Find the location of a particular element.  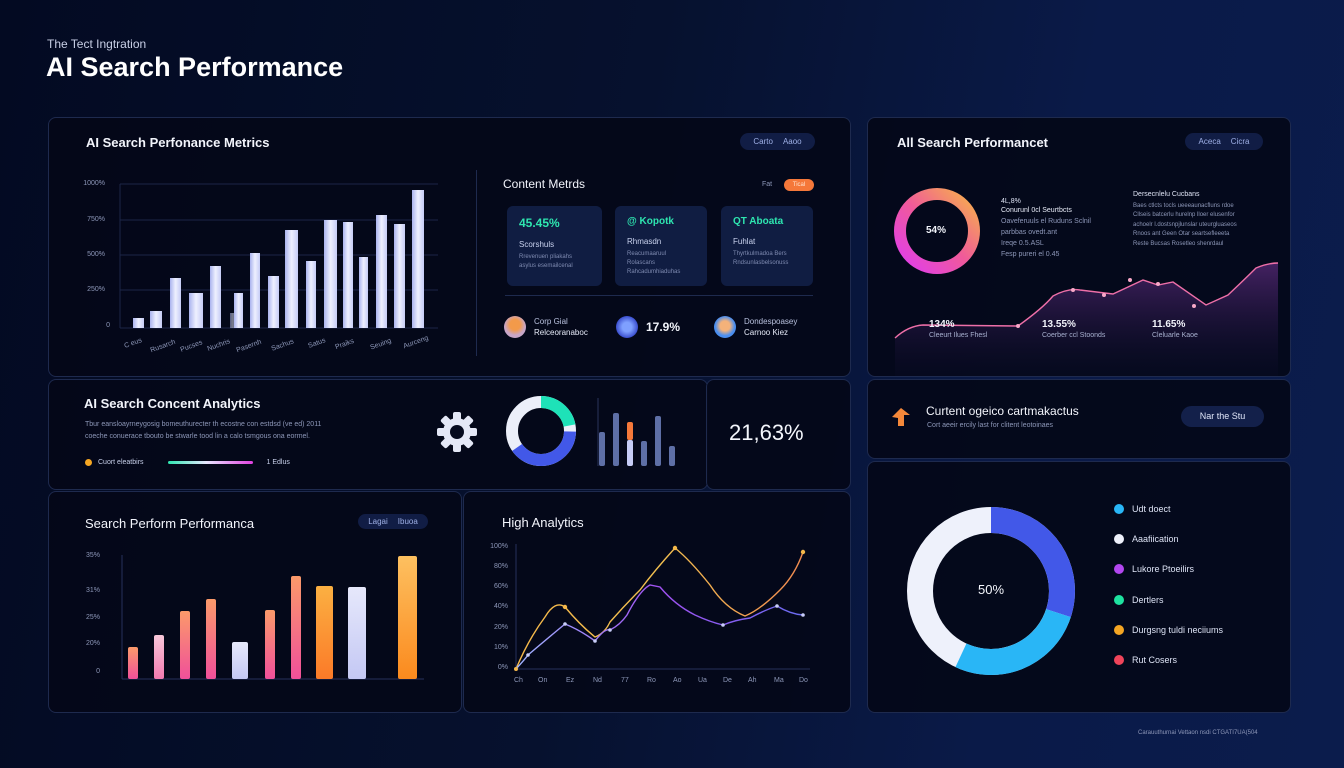

legend-item: Udt doect is located at coordinates (1142, 509).